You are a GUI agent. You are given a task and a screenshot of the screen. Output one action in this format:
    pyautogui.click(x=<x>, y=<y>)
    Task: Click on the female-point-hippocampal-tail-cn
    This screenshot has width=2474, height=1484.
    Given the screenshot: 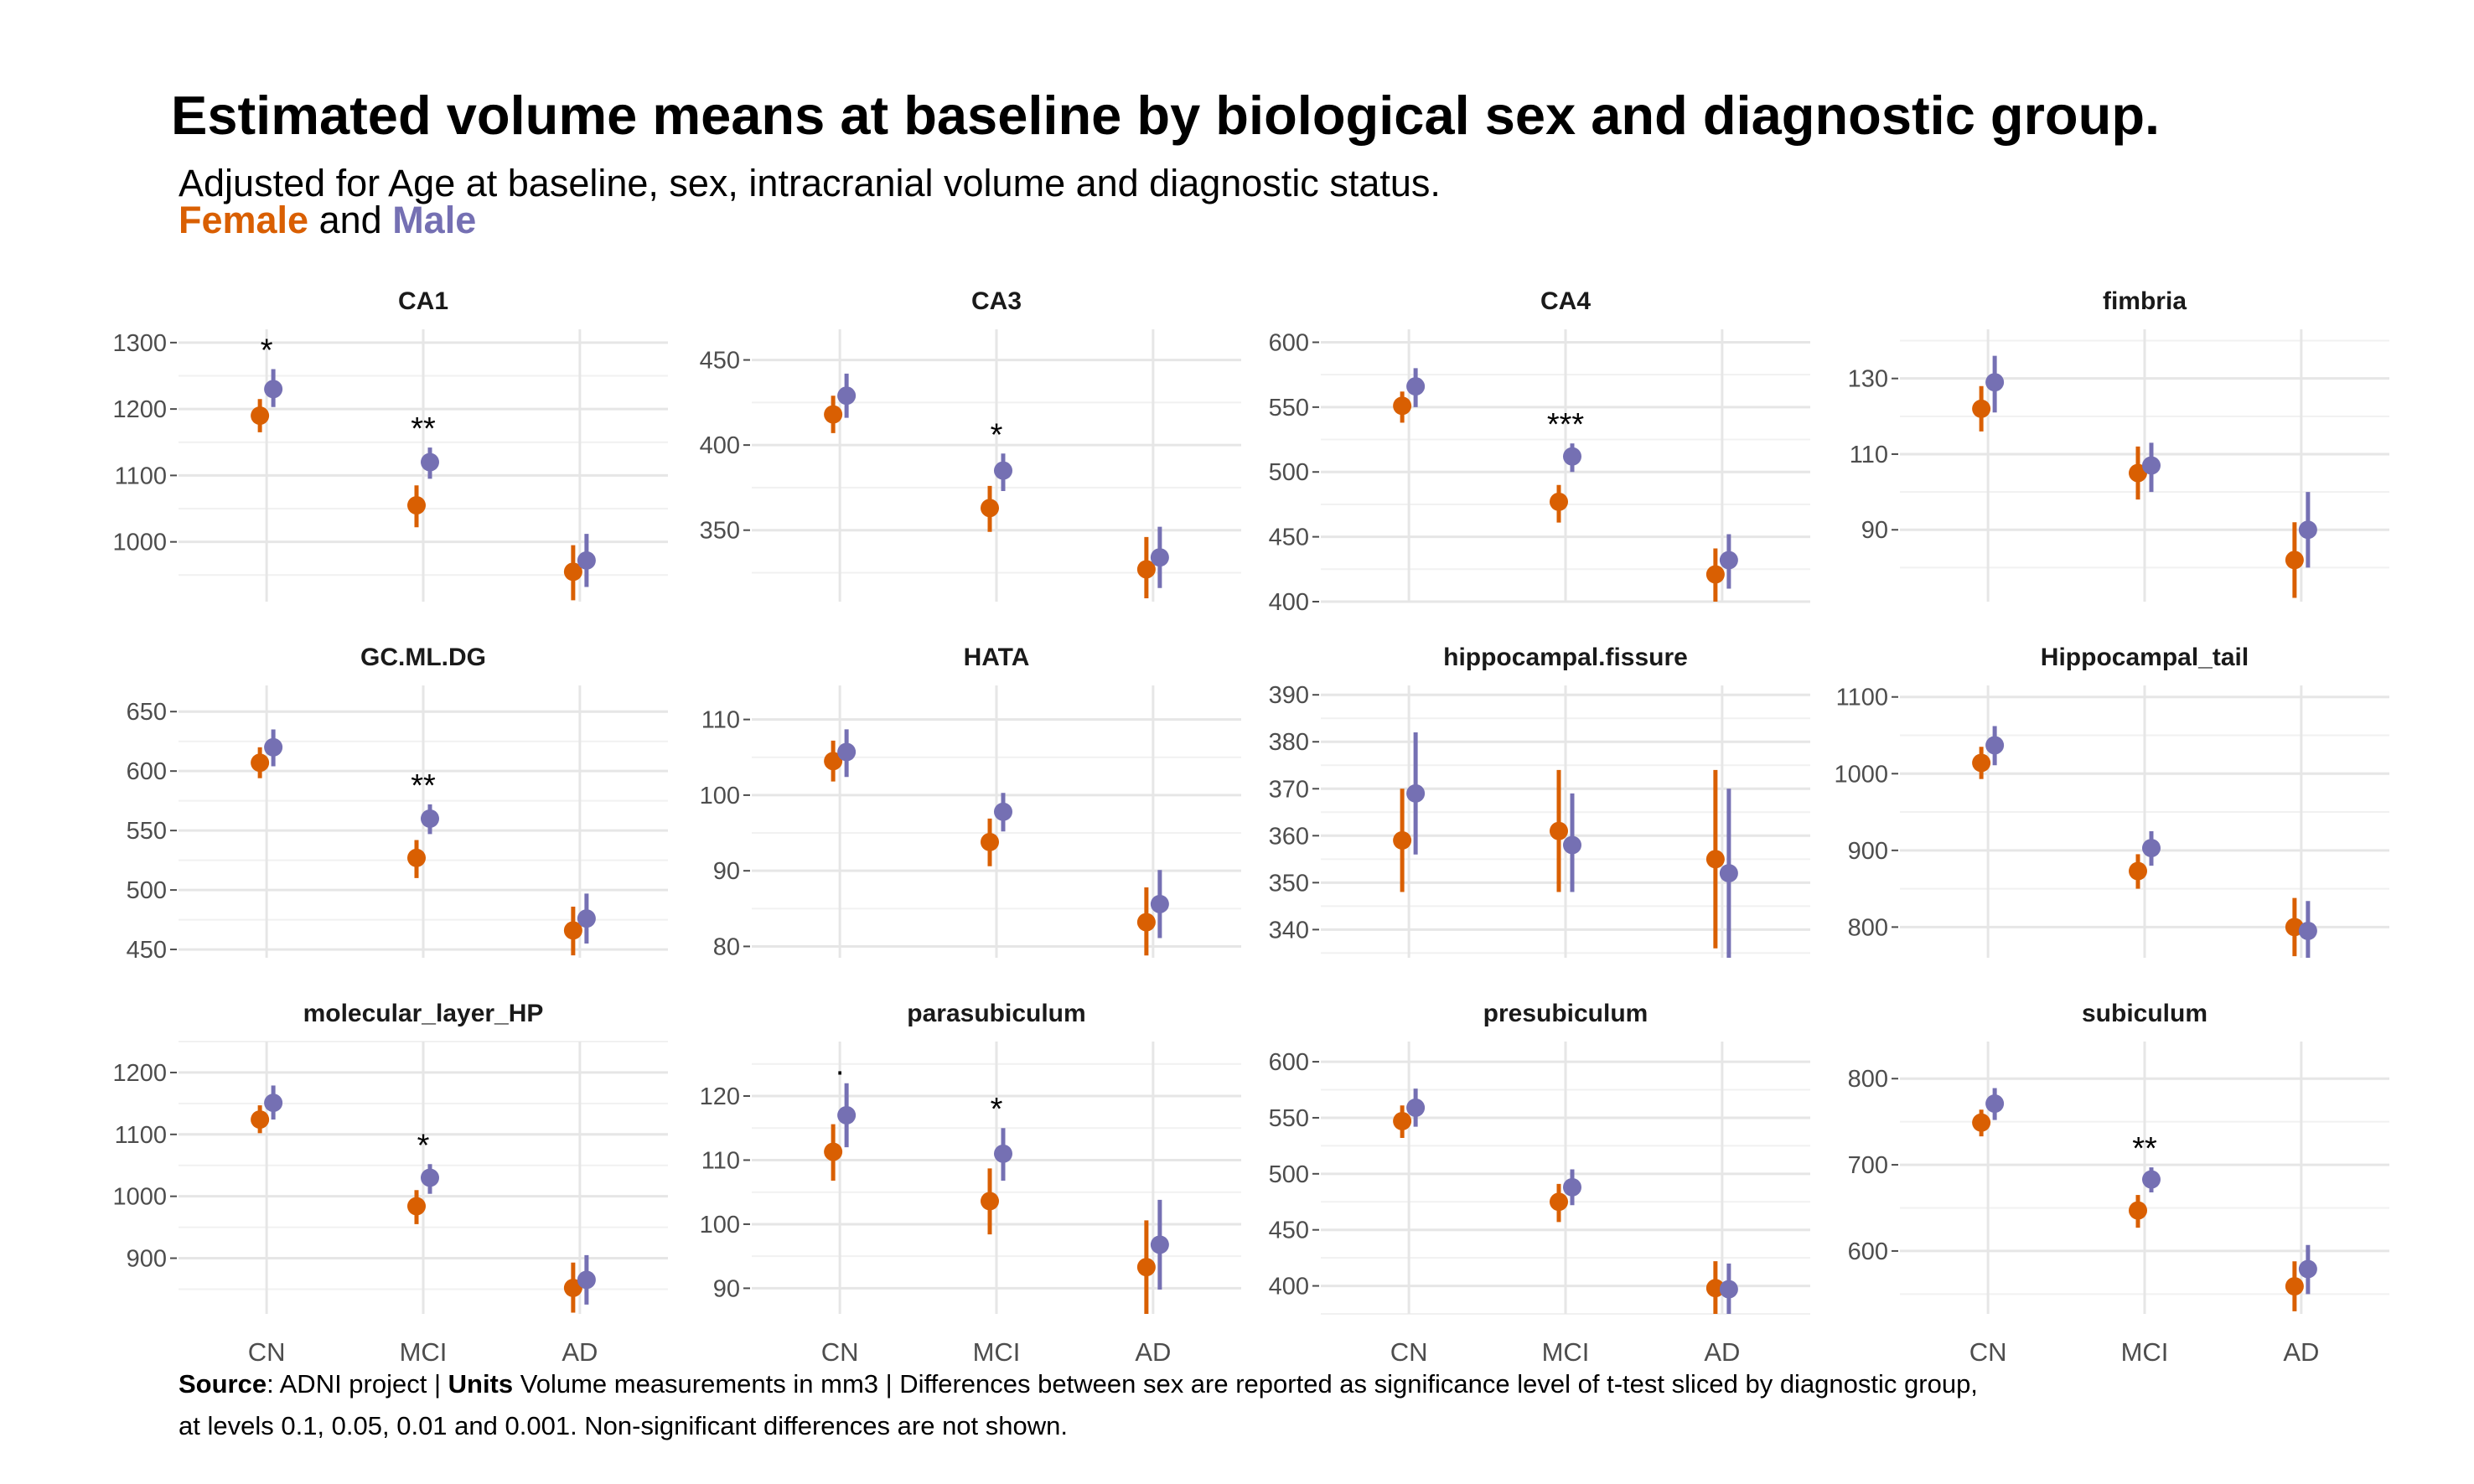 What is the action you would take?
    pyautogui.click(x=1981, y=763)
    